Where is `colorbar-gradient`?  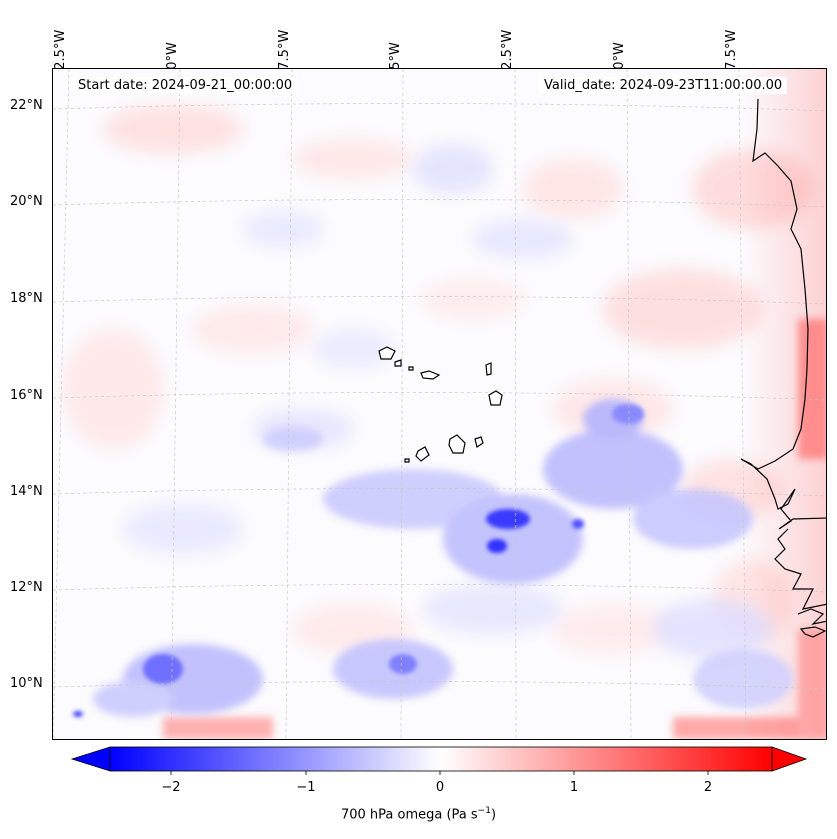 colorbar-gradient is located at coordinates (441, 759).